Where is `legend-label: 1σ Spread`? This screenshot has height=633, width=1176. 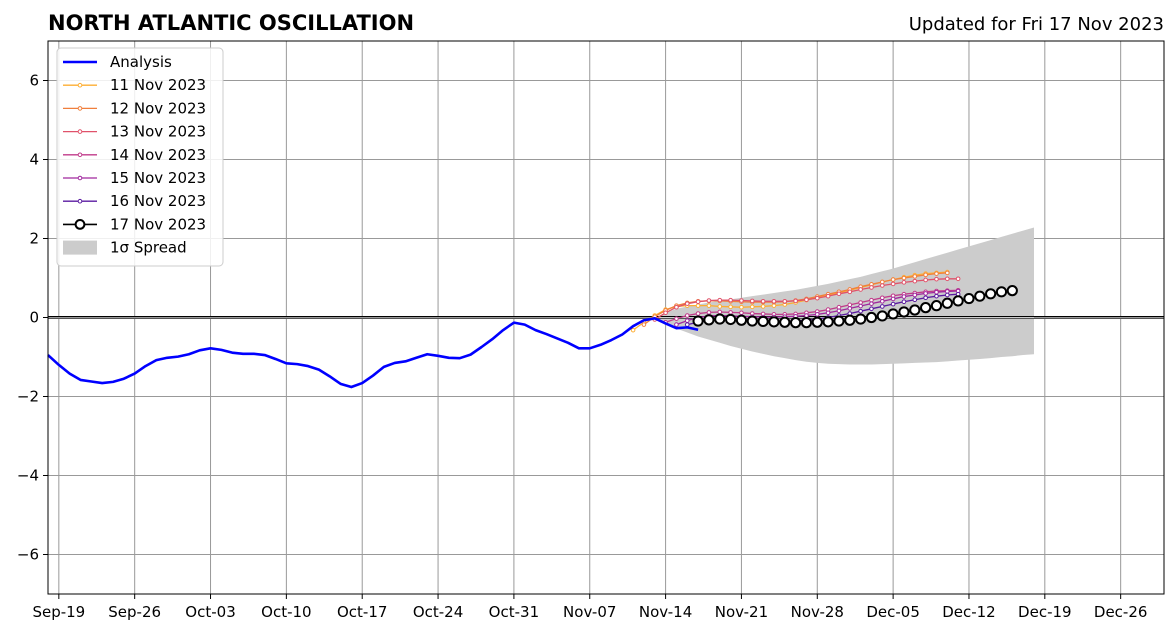 legend-label: 1σ Spread is located at coordinates (148, 248).